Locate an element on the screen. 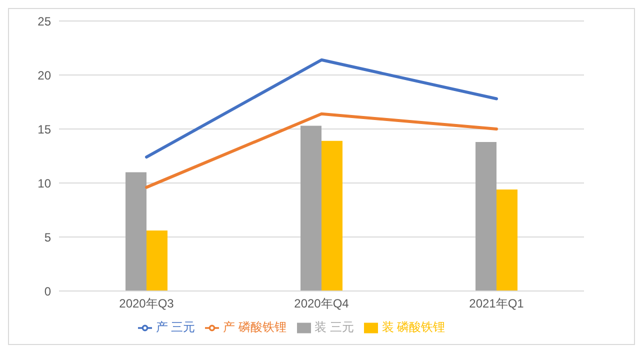 This screenshot has height=351, width=641. y-tick-label: 25 is located at coordinates (45, 21).